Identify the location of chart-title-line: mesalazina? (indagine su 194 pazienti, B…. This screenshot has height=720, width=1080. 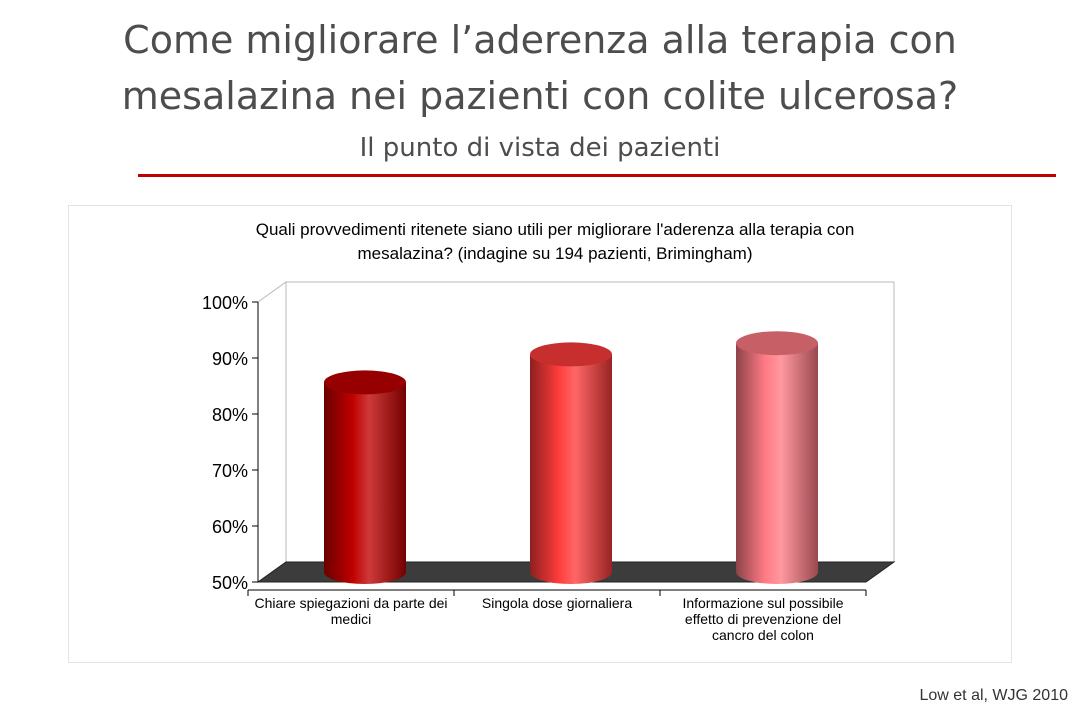
(555, 253).